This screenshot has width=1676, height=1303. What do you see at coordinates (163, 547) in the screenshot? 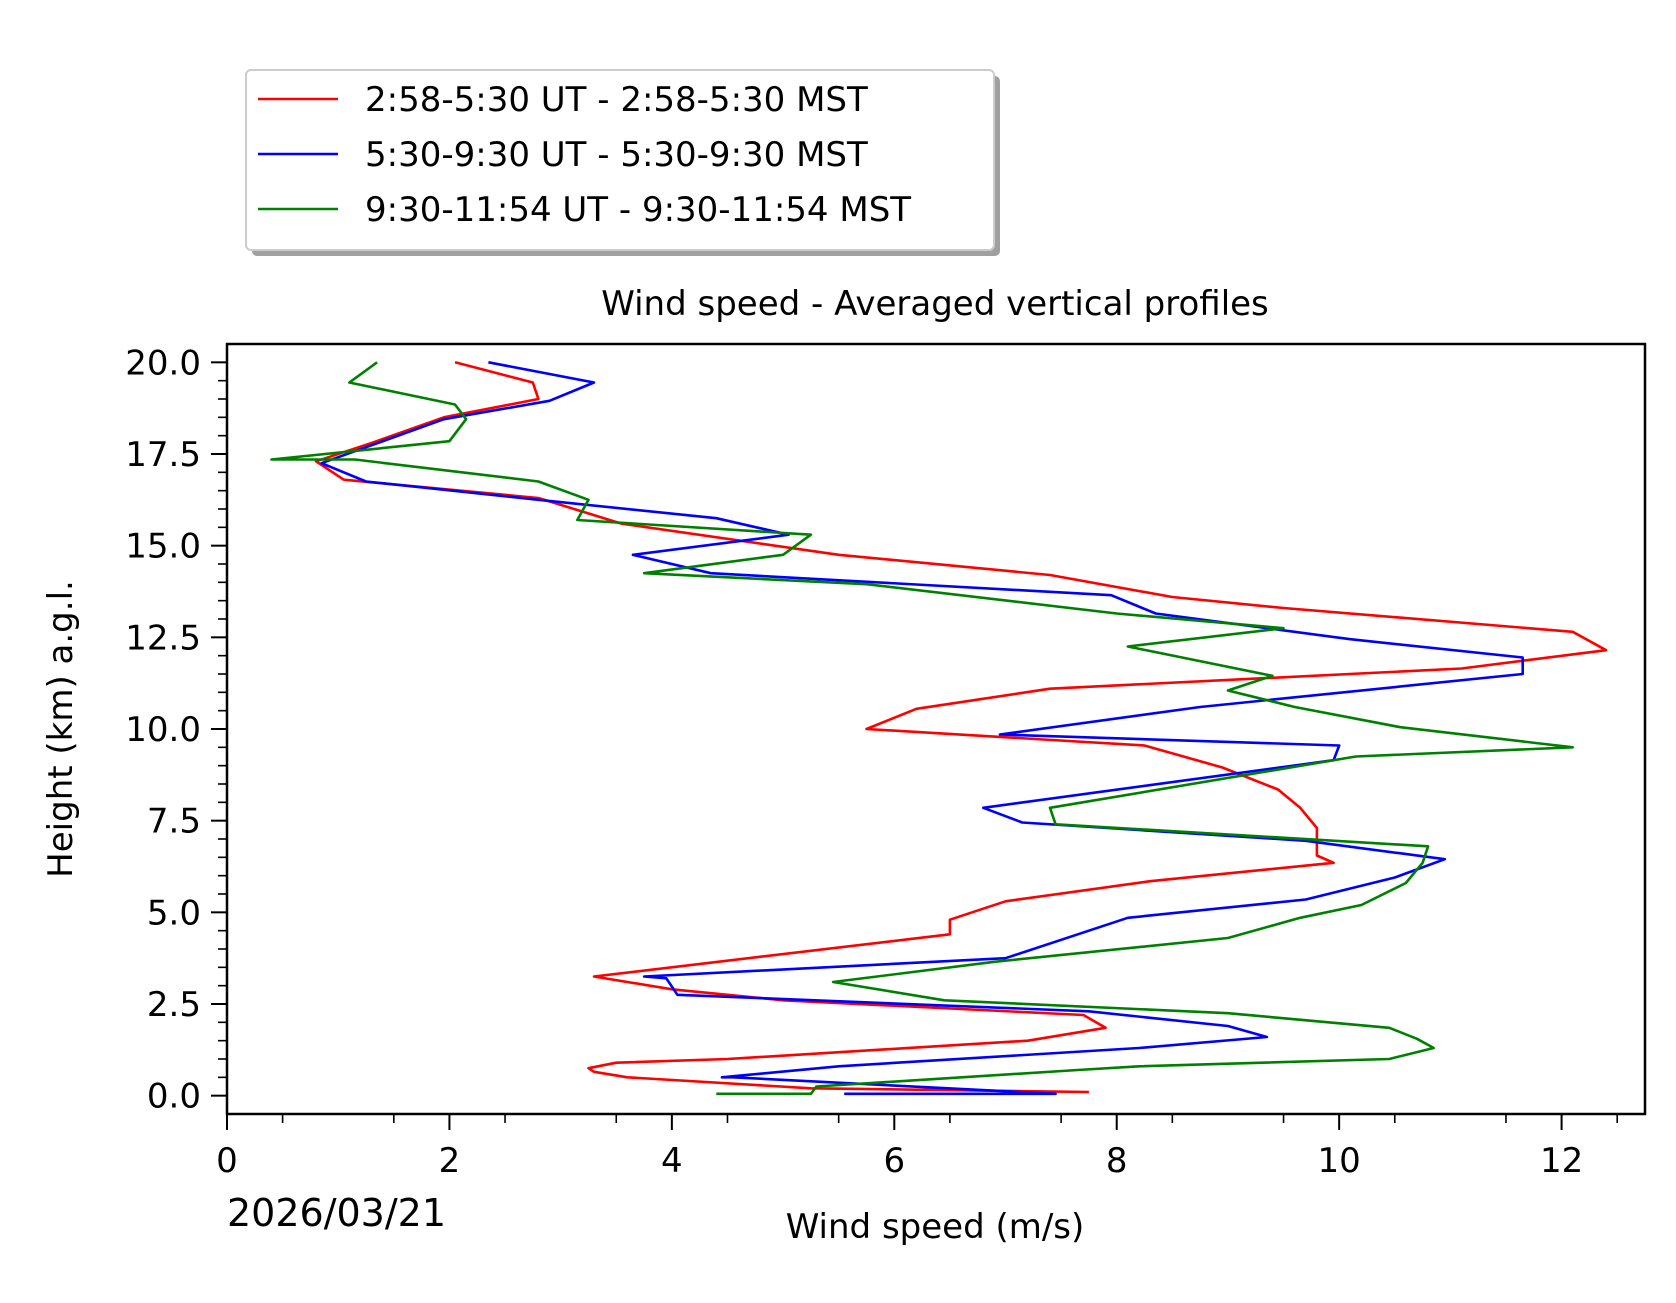
I see `y-tick-label-6: 15.0` at bounding box center [163, 547].